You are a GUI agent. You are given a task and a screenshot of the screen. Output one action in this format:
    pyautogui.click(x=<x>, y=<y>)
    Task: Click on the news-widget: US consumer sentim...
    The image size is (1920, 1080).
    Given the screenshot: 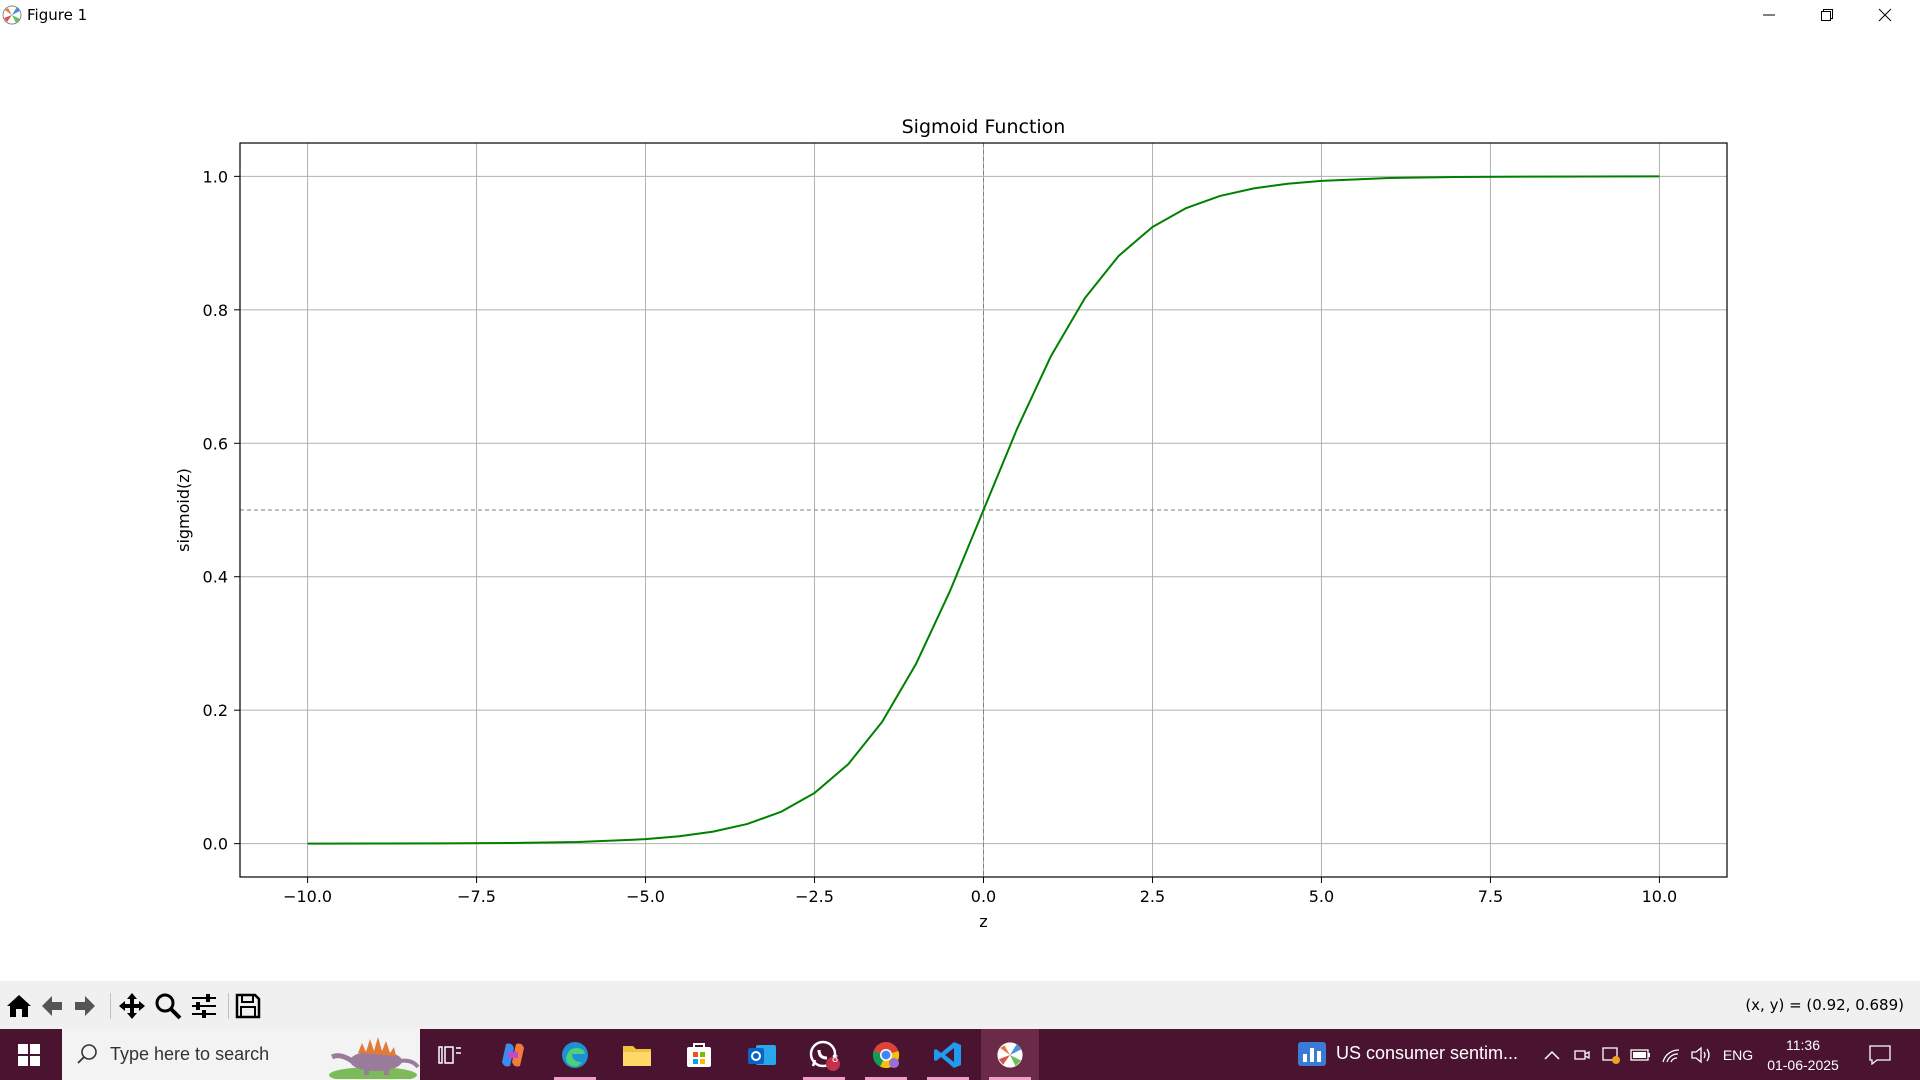 What is the action you would take?
    pyautogui.click(x=1419, y=1054)
    